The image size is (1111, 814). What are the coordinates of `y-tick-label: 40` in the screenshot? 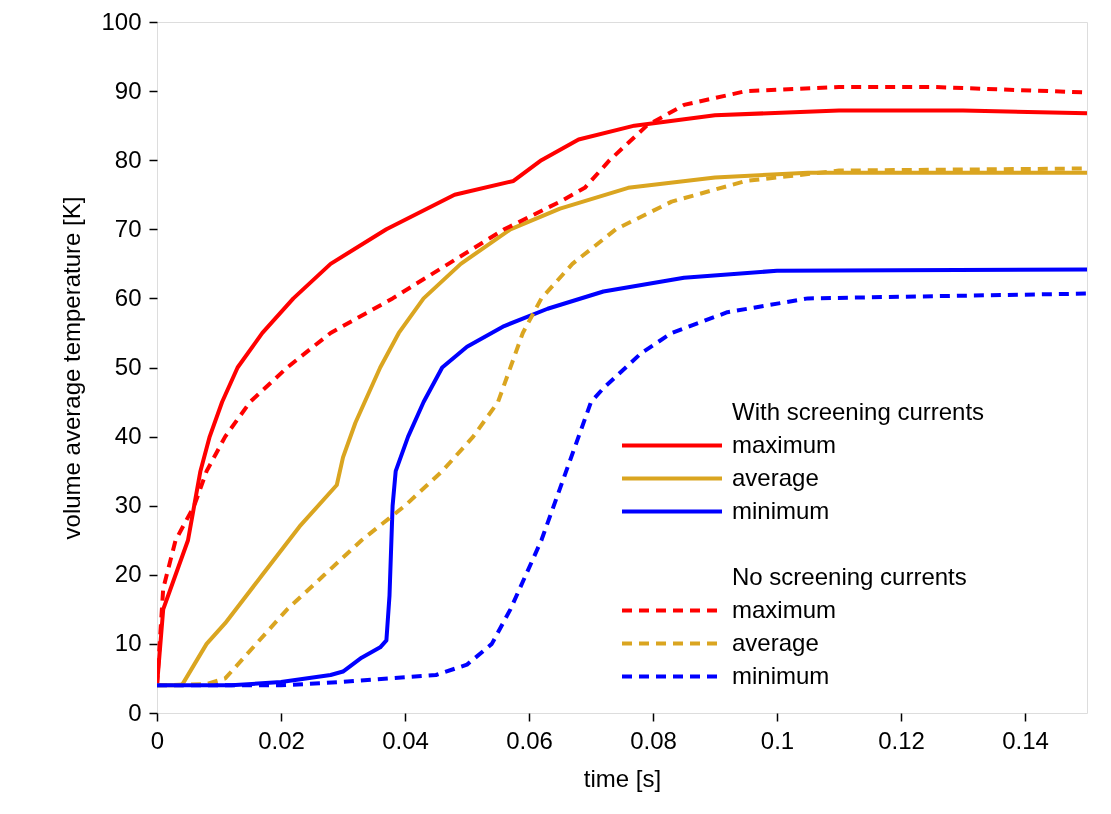 It's located at (128, 436).